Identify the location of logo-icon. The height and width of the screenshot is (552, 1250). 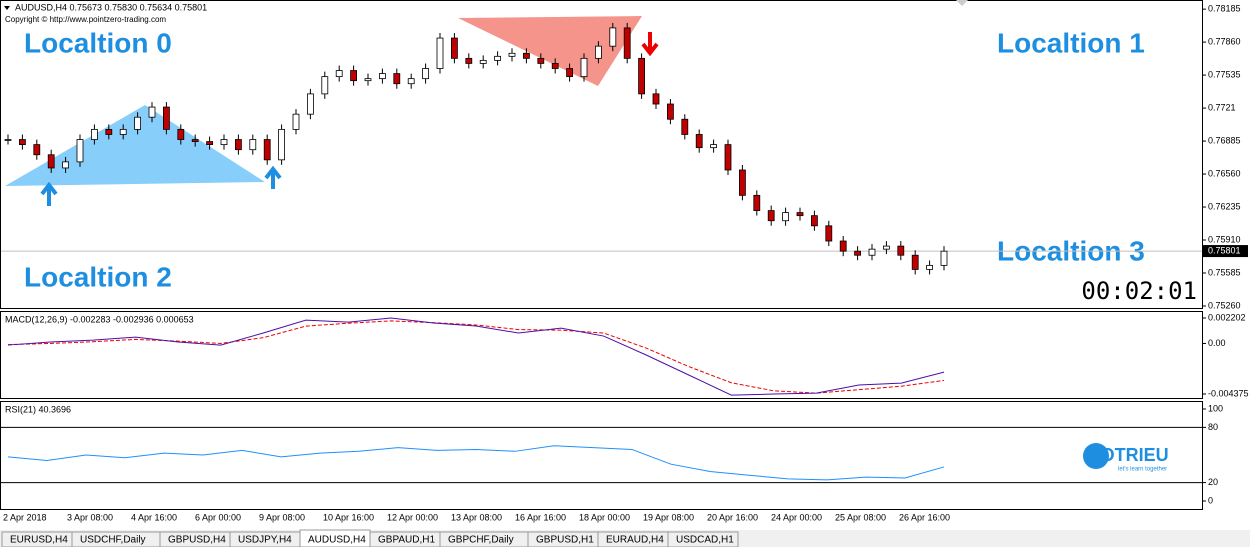
(1096, 456).